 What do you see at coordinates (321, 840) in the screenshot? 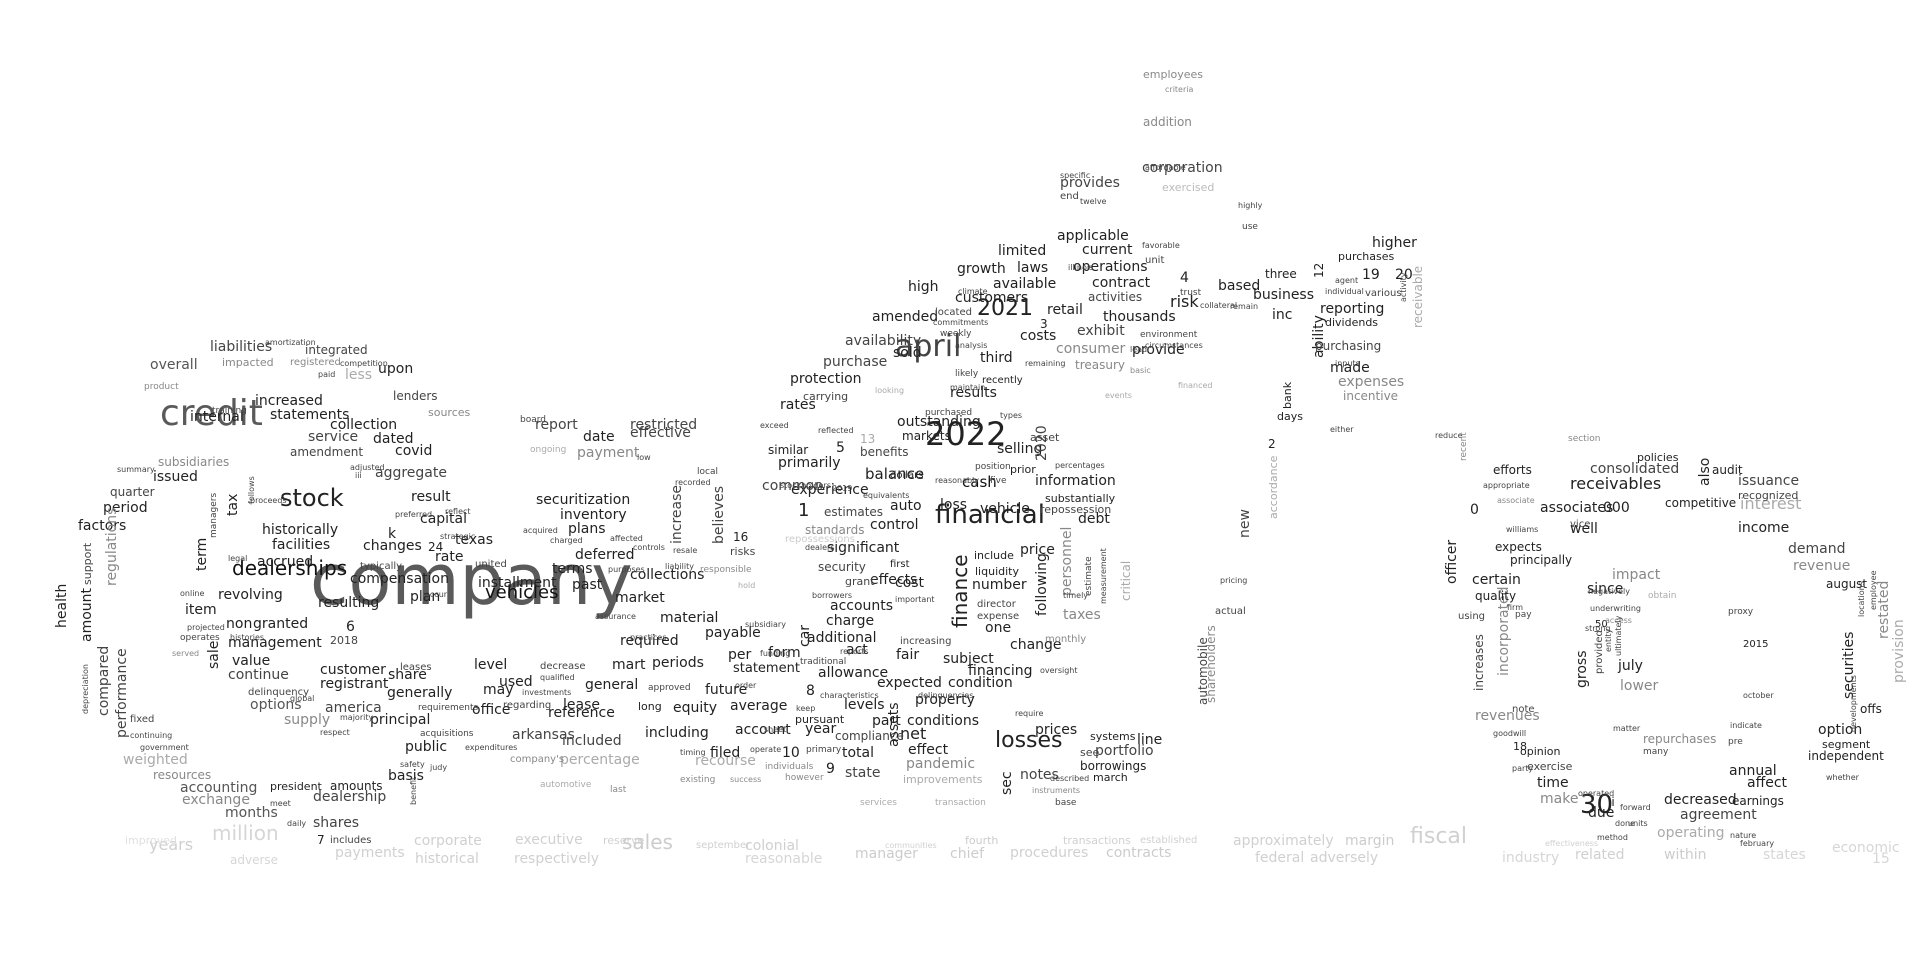
I see `word-7: 7` at bounding box center [321, 840].